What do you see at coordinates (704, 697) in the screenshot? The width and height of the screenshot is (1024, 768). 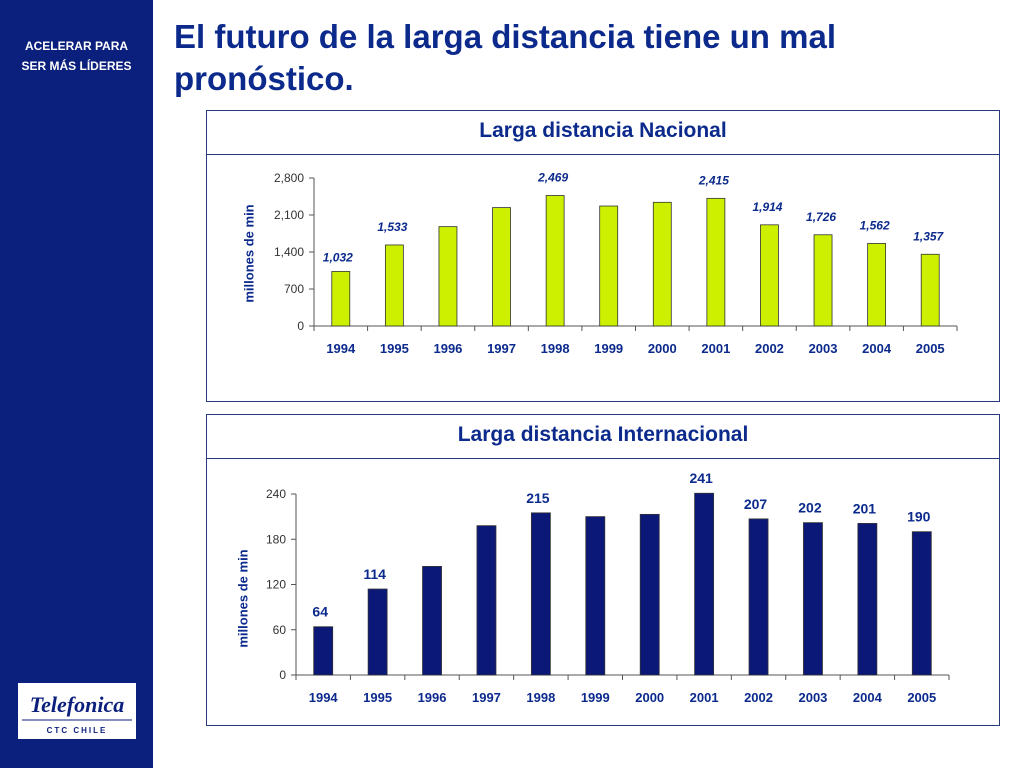 I see `x-tick-label-internacional: 2001` at bounding box center [704, 697].